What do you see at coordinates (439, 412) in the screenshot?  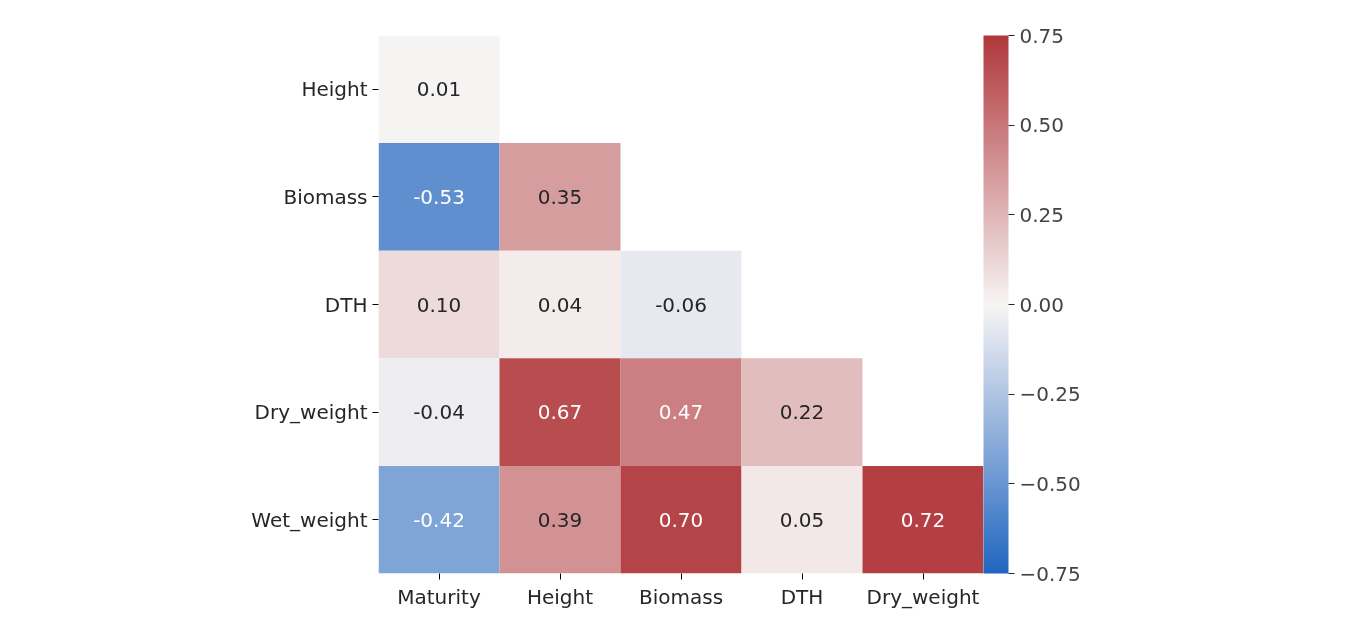 I see `data-label: -0.04` at bounding box center [439, 412].